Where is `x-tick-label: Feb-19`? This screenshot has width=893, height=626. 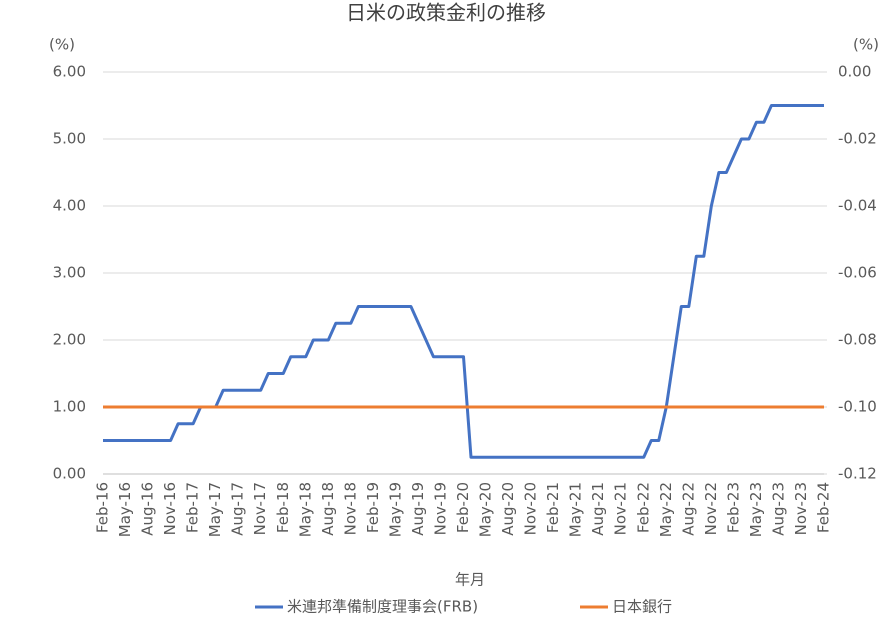 x-tick-label: Feb-19 is located at coordinates (373, 507).